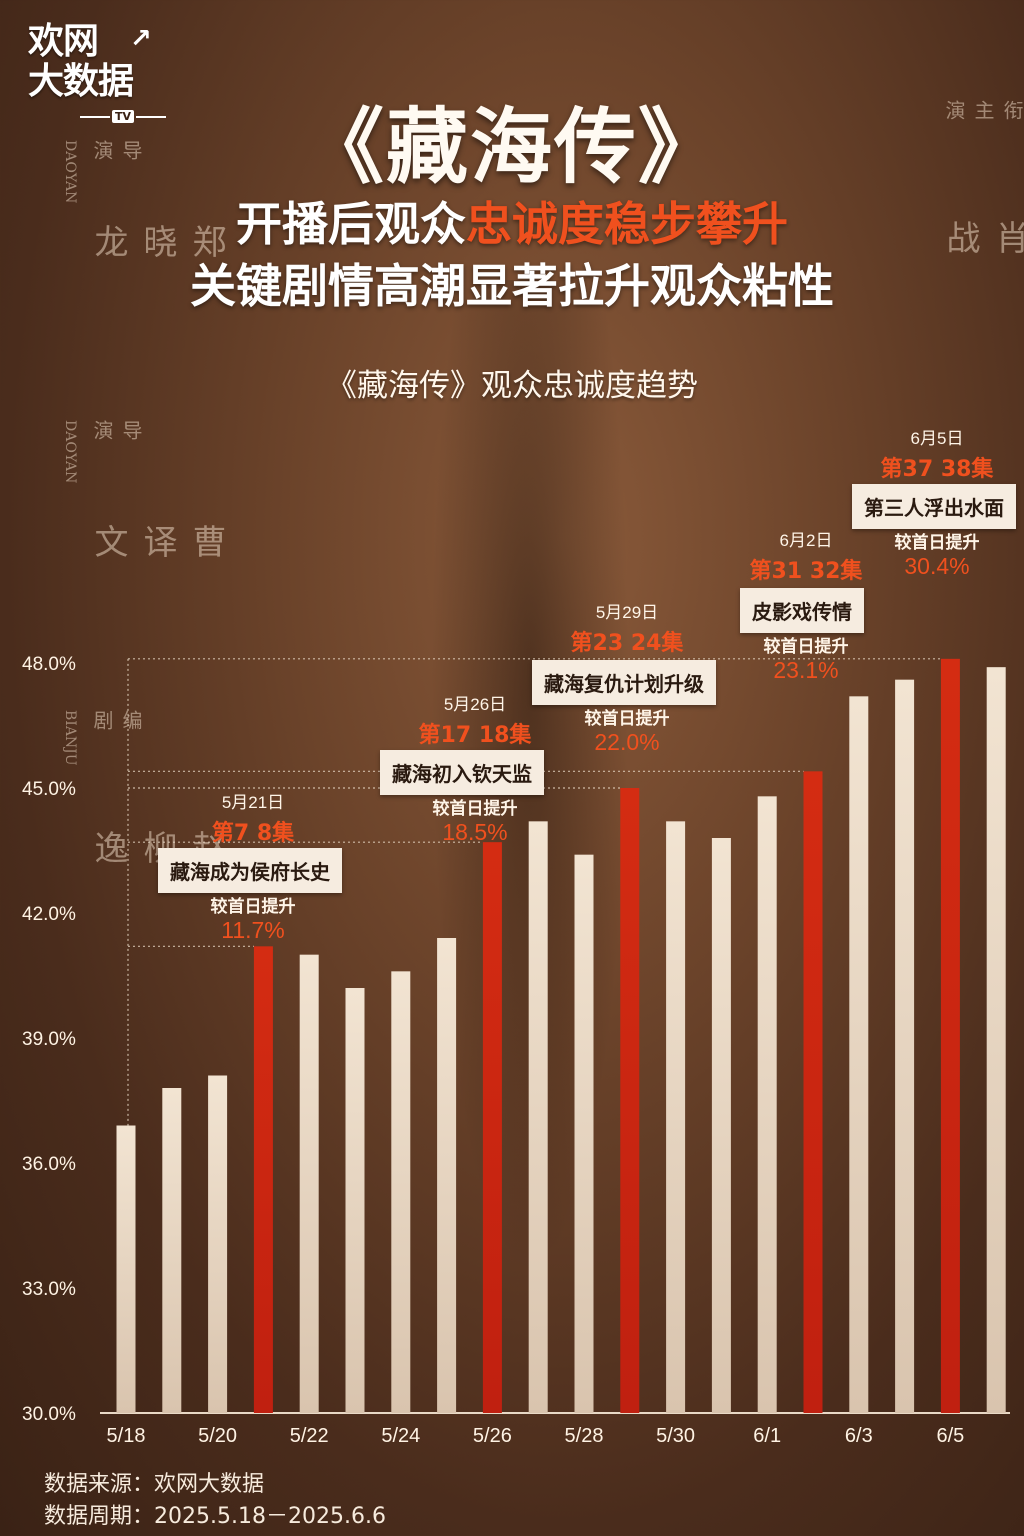  What do you see at coordinates (806, 571) in the screenshot?
I see `annotation-episodes: 第31 32集` at bounding box center [806, 571].